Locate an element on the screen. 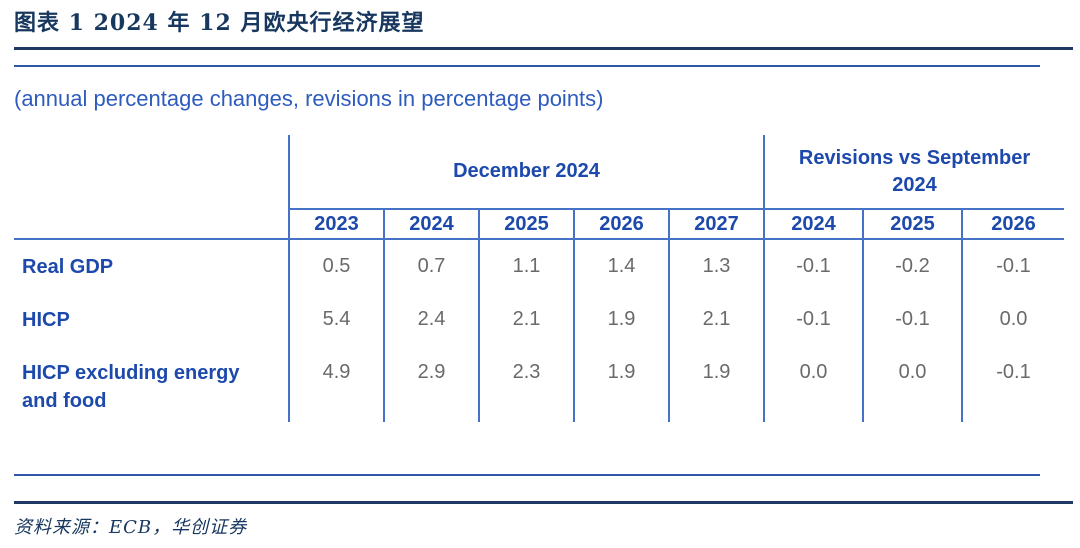  year-header: 2027 is located at coordinates (715, 224).